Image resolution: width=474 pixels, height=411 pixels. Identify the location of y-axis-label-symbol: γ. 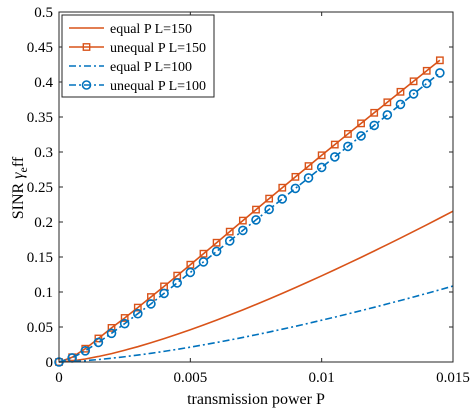
(18, 175).